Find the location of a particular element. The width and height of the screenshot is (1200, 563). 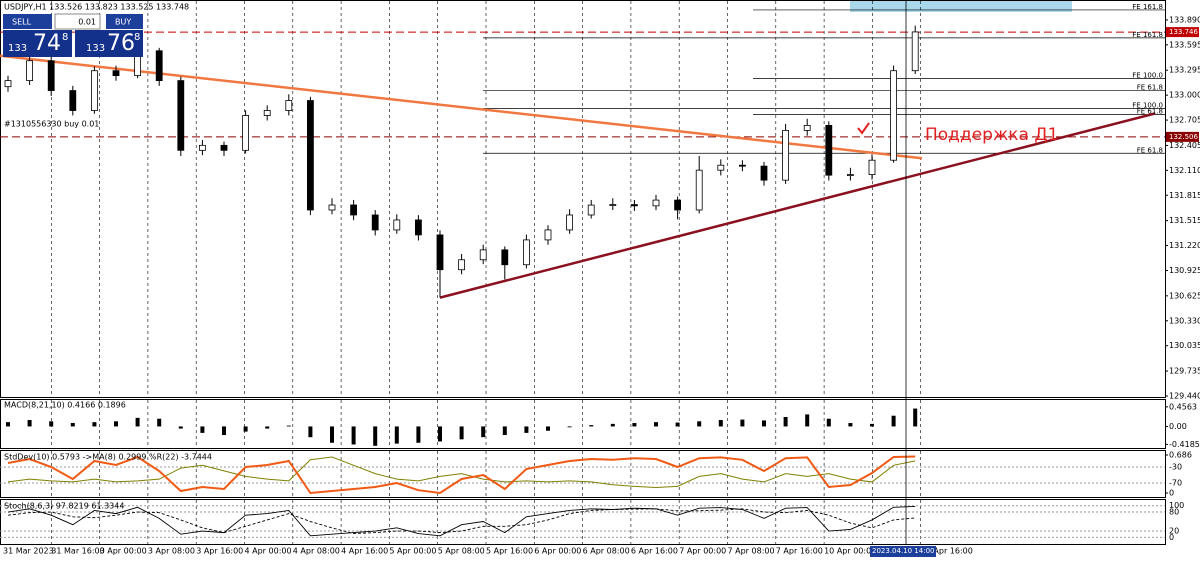

y-tick-label: 129.440 is located at coordinates (1184, 395).